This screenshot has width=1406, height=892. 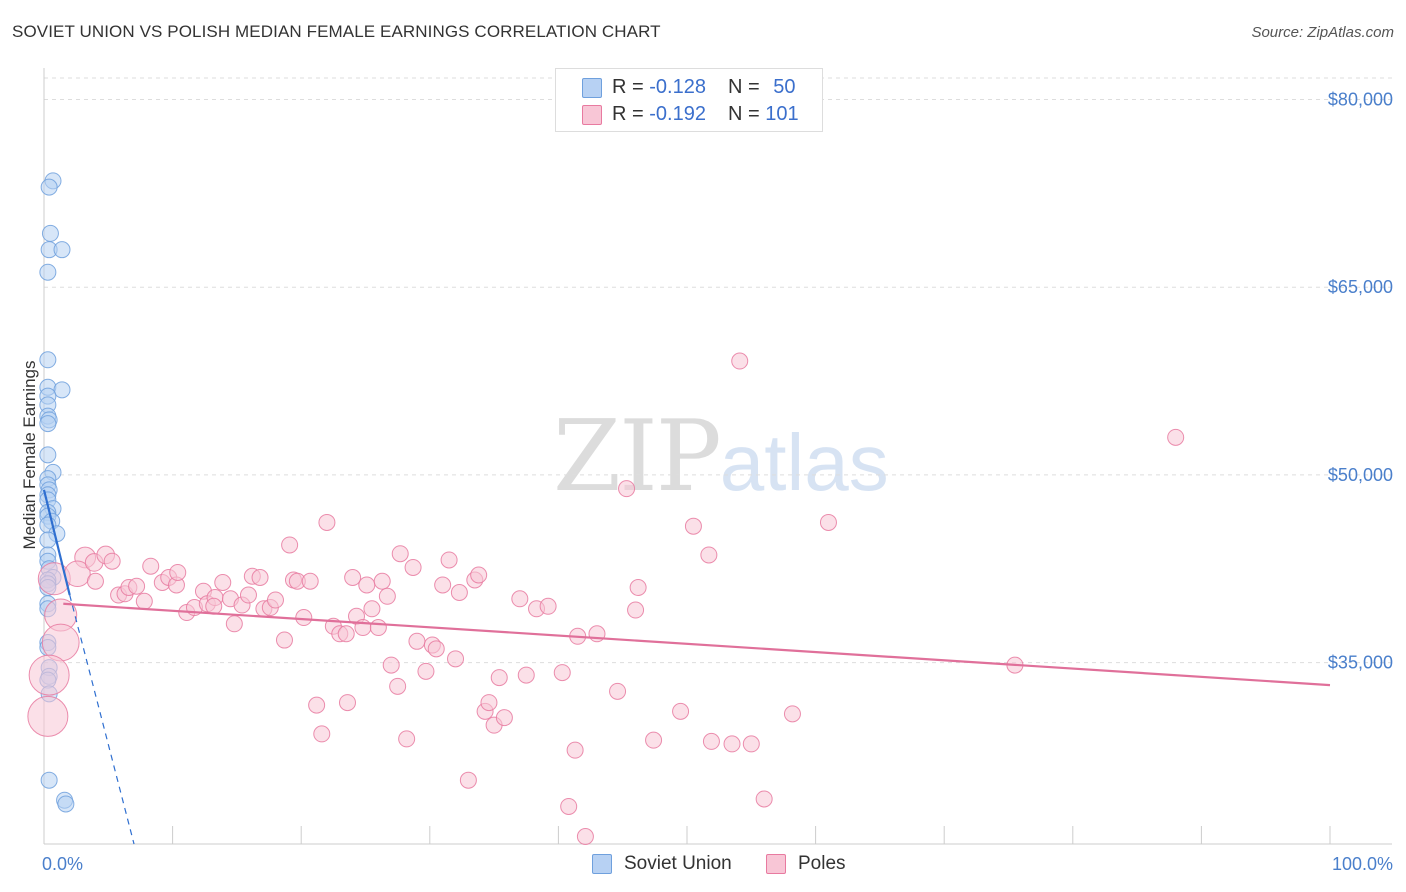 I want to click on r-value: -0.128, so click(x=677, y=87).